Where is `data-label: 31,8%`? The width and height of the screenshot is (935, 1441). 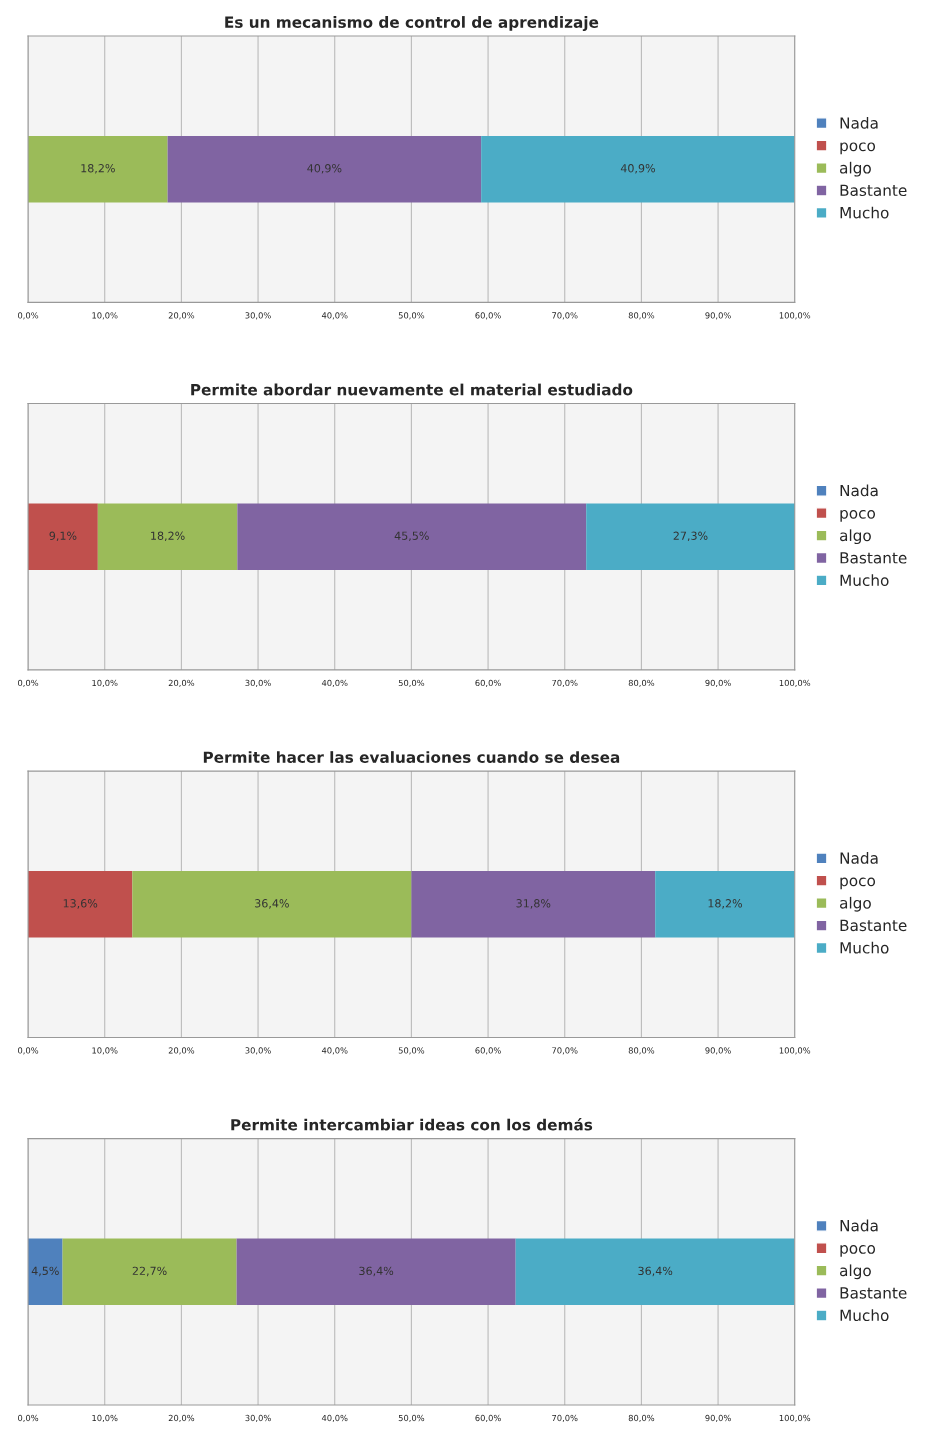 data-label: 31,8% is located at coordinates (533, 904).